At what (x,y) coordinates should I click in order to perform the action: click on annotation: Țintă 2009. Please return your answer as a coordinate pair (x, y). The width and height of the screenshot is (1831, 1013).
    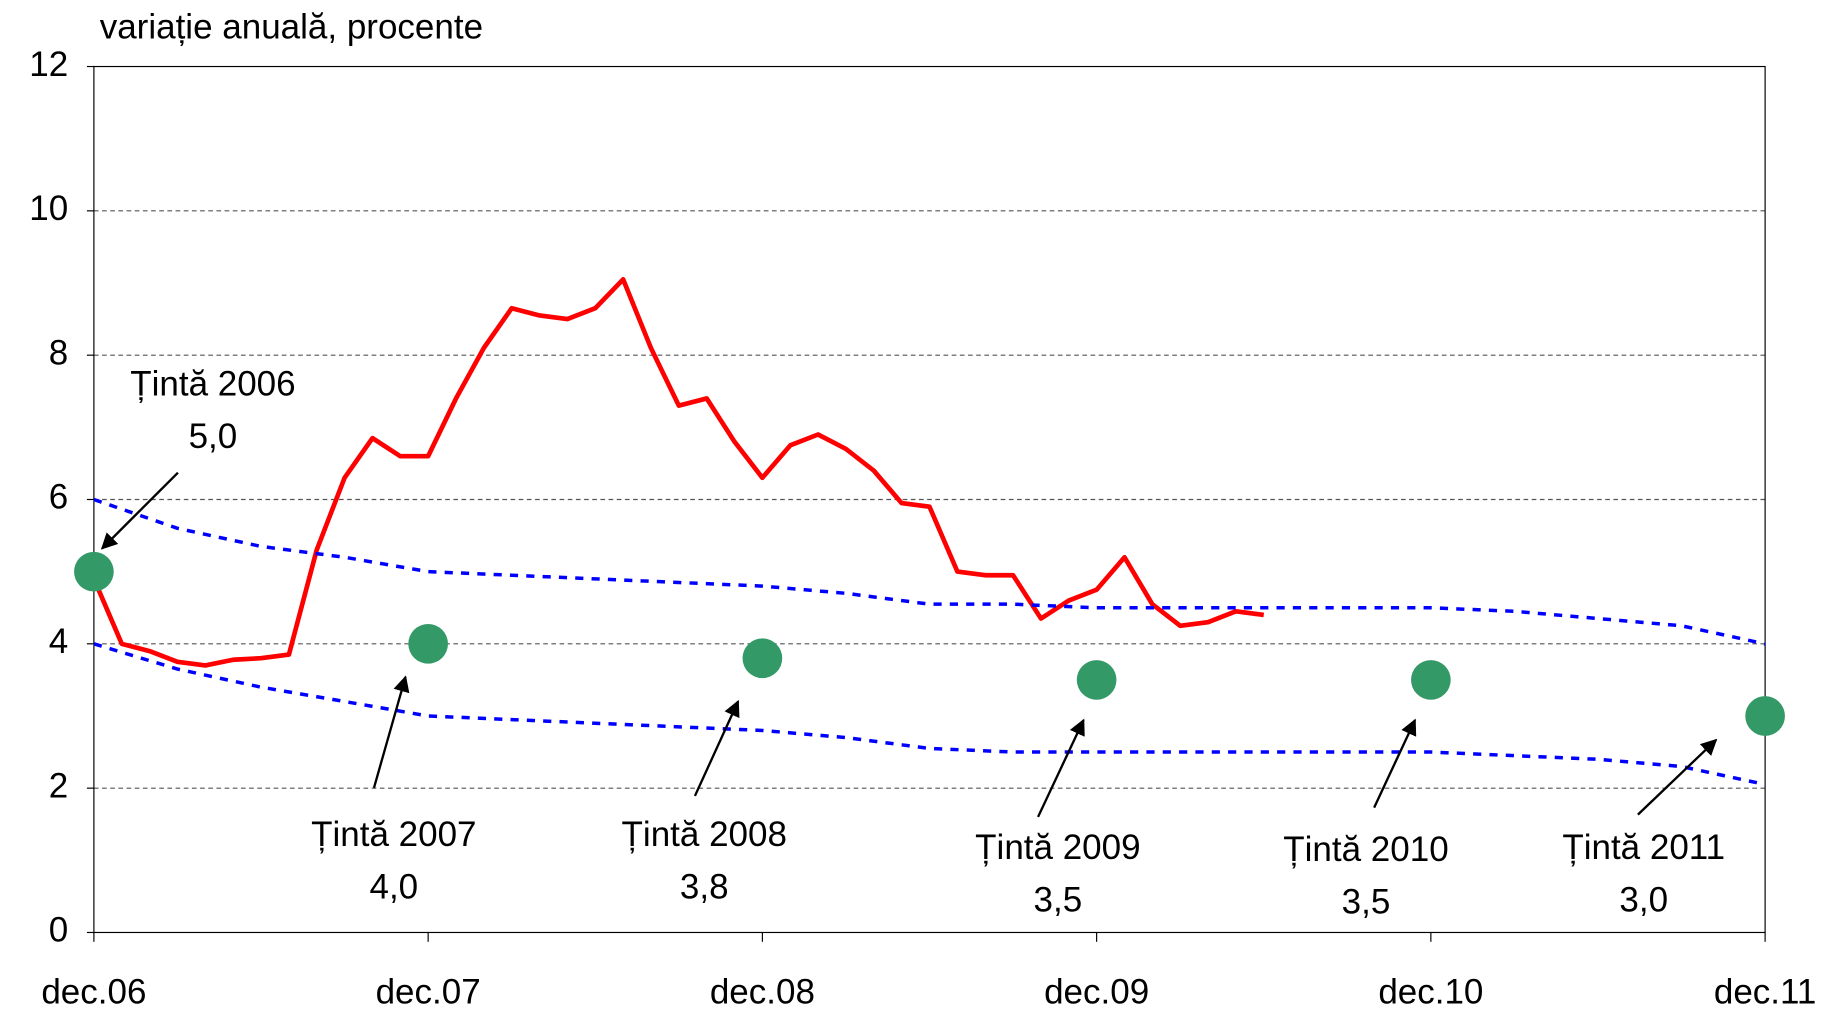
    Looking at the image, I should click on (1057, 847).